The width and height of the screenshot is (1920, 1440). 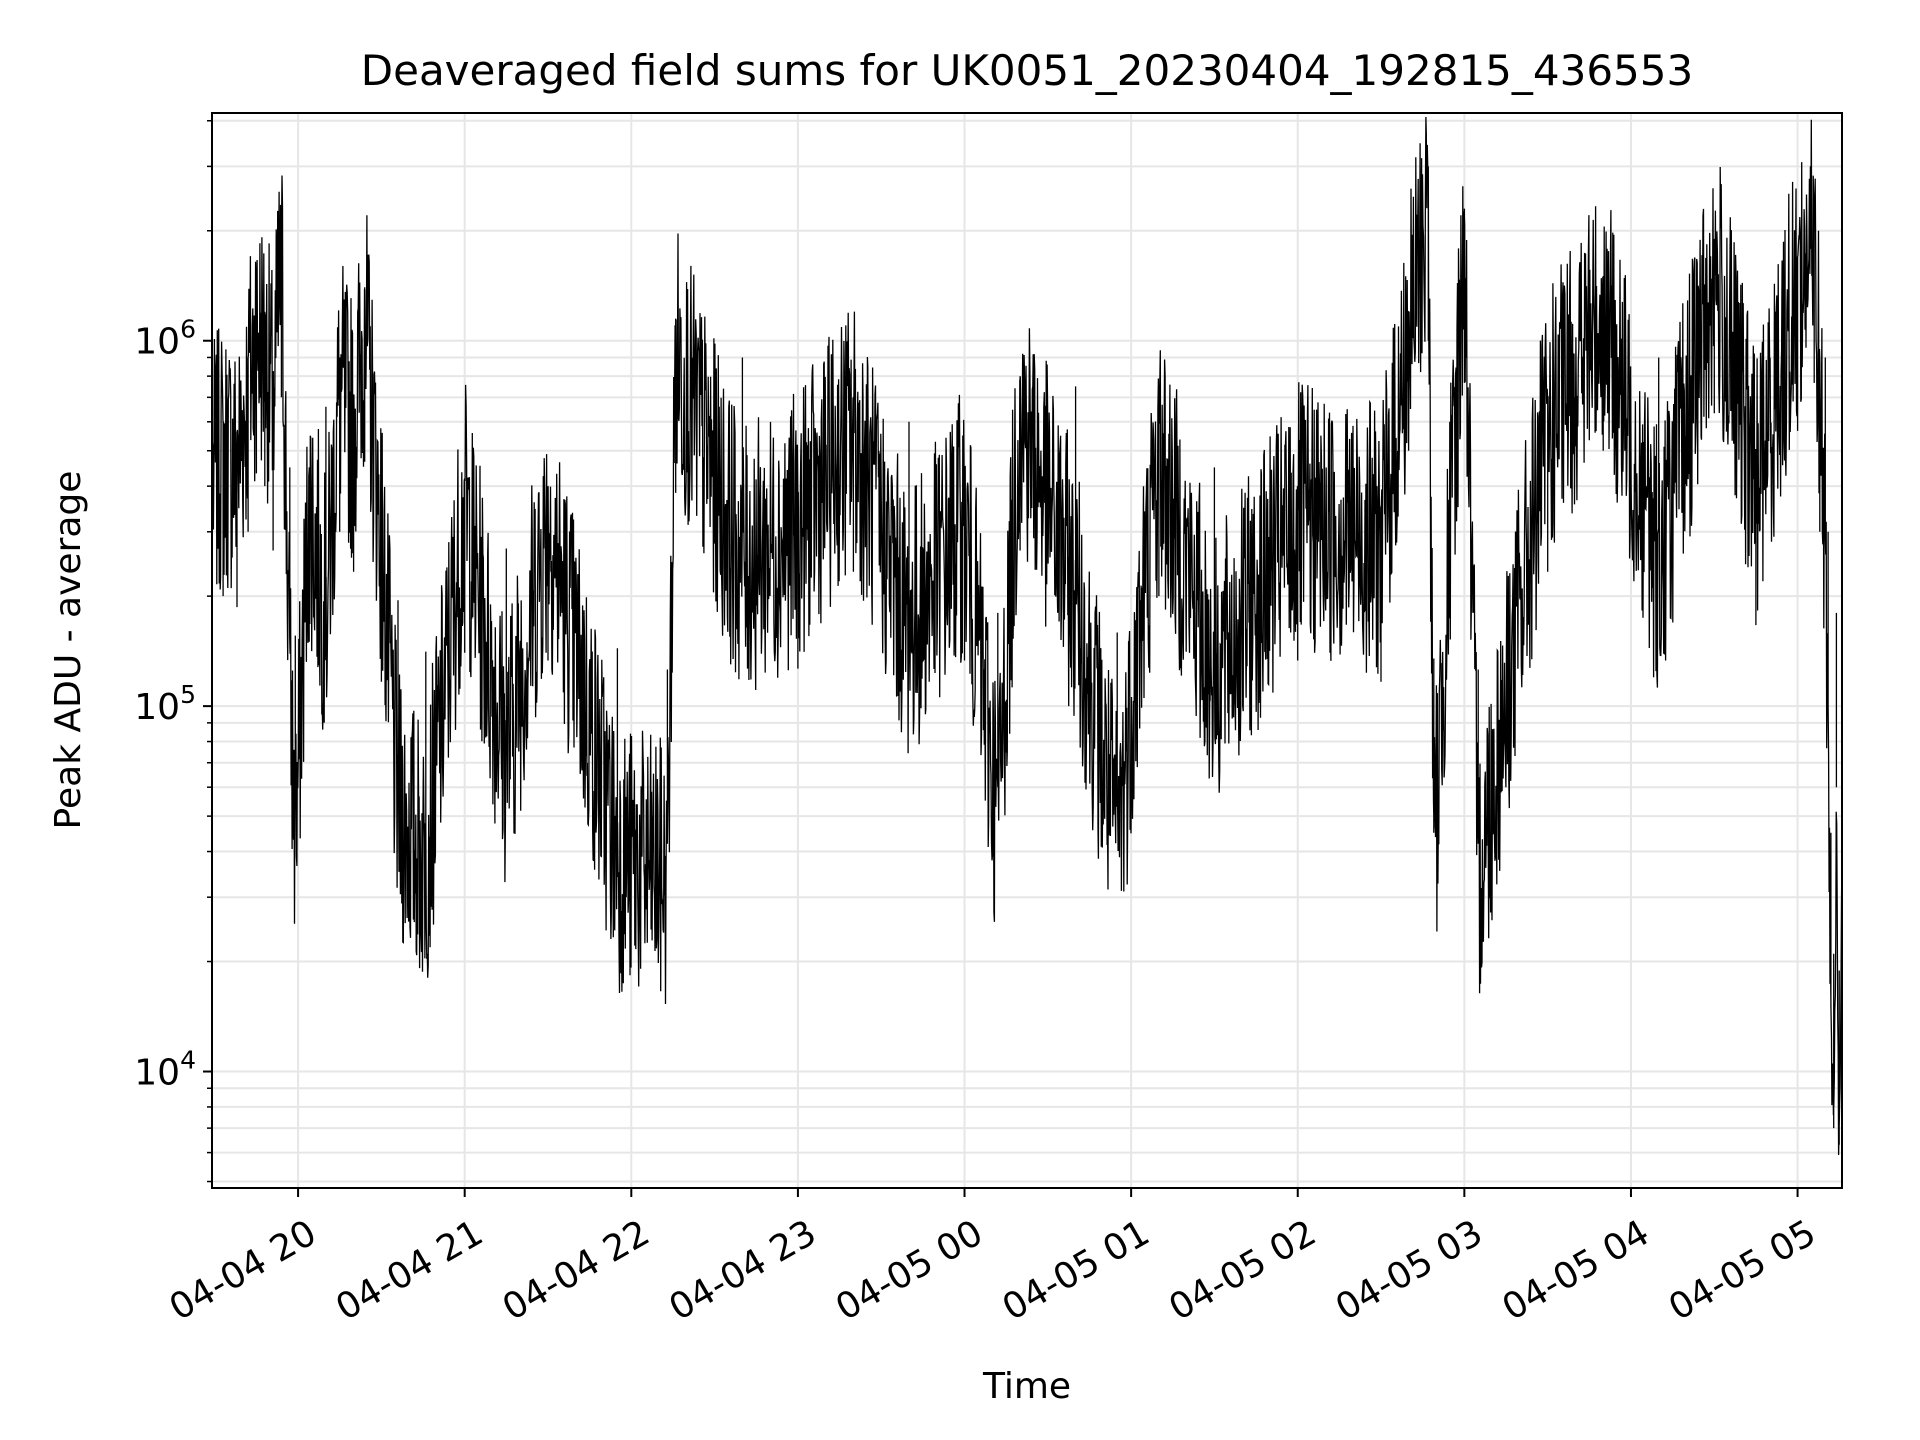 What do you see at coordinates (1026, 1386) in the screenshot?
I see `x-axis-label: Time` at bounding box center [1026, 1386].